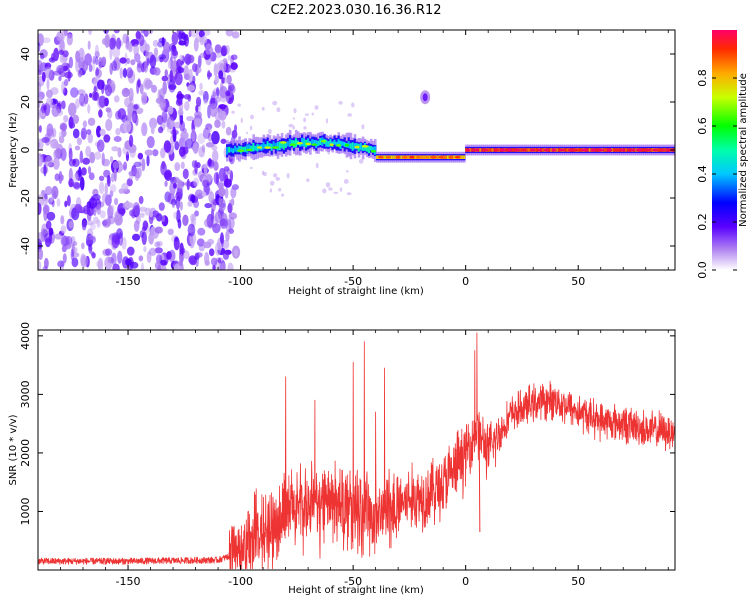 The height and width of the screenshot is (600, 750). Describe the element at coordinates (578, 581) in the screenshot. I see `snr-x-tick-label: 50` at that location.